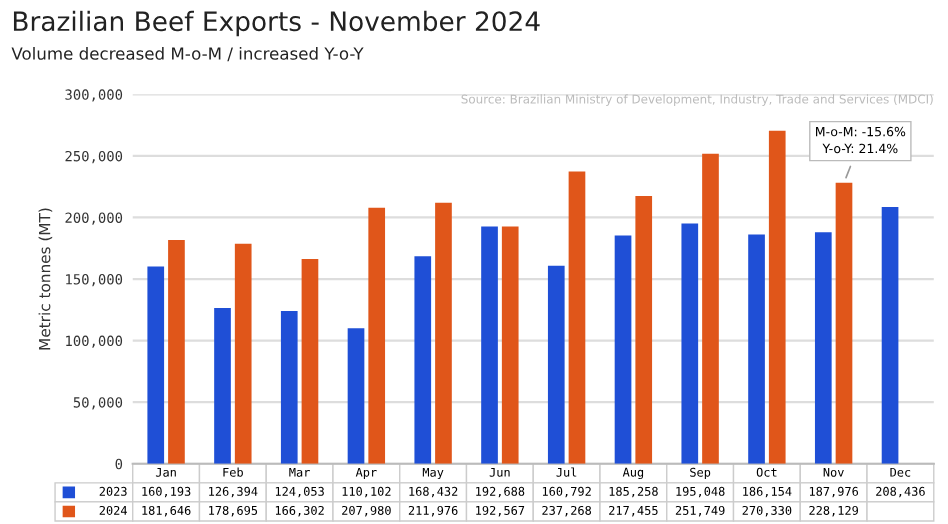  I want to click on chart-title: Brazilian Beef Exports - November 2024, so click(276, 23).